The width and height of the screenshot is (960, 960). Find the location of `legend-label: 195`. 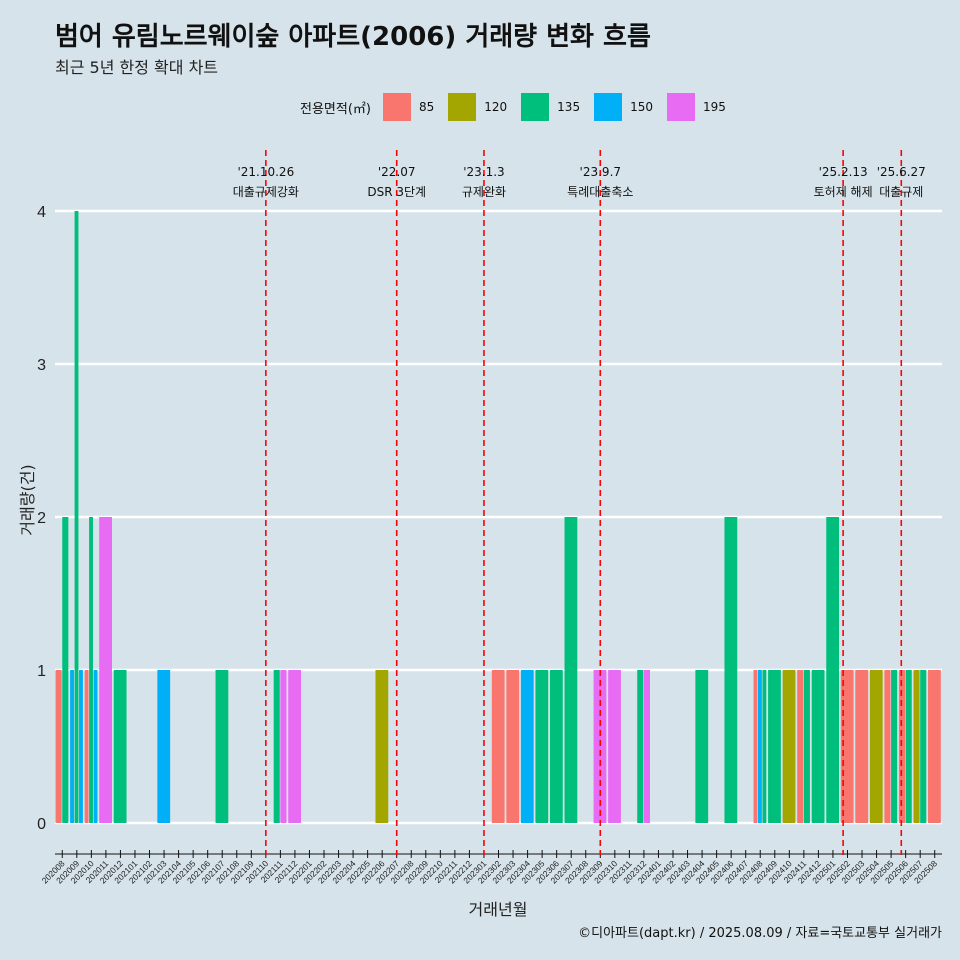

legend-label: 195 is located at coordinates (714, 107).